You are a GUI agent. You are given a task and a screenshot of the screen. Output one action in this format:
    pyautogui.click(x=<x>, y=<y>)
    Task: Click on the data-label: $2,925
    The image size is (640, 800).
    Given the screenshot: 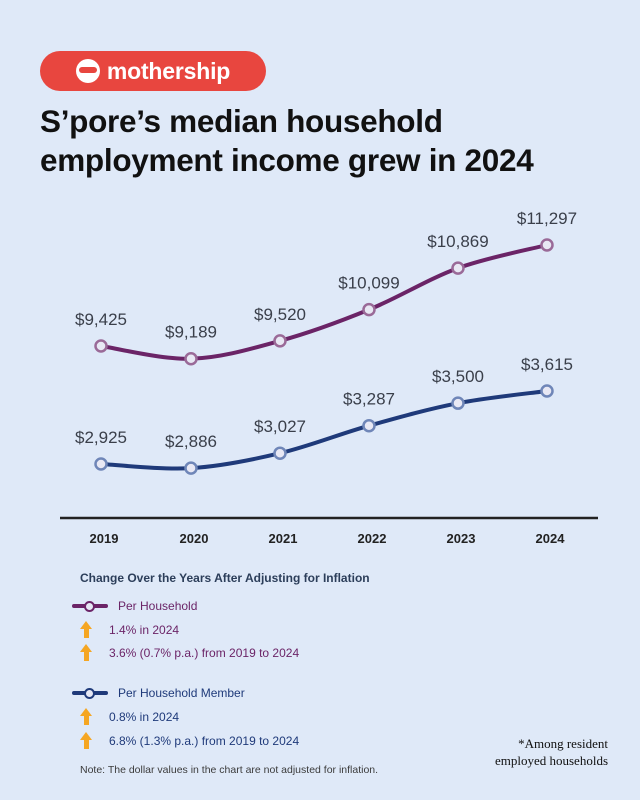 What is the action you would take?
    pyautogui.click(x=101, y=437)
    